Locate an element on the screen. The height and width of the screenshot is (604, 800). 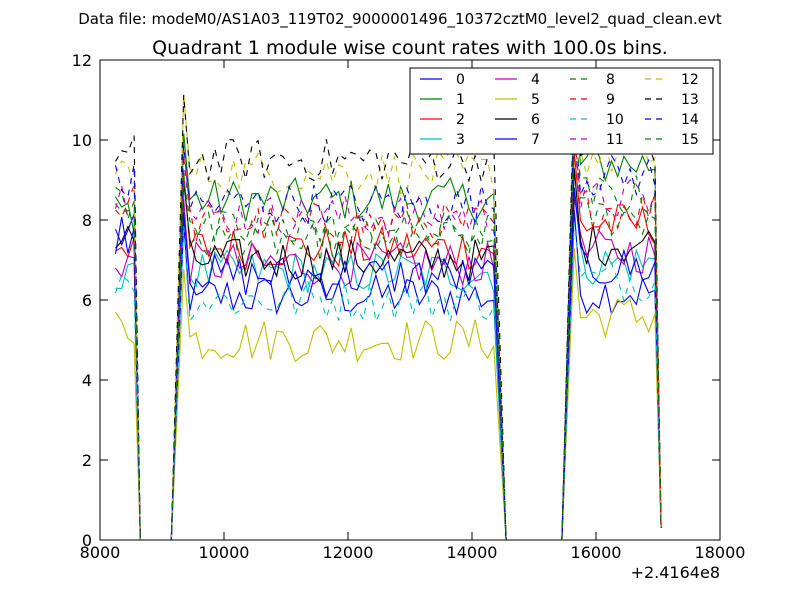
x-tick-label: 18000 is located at coordinates (720, 552).